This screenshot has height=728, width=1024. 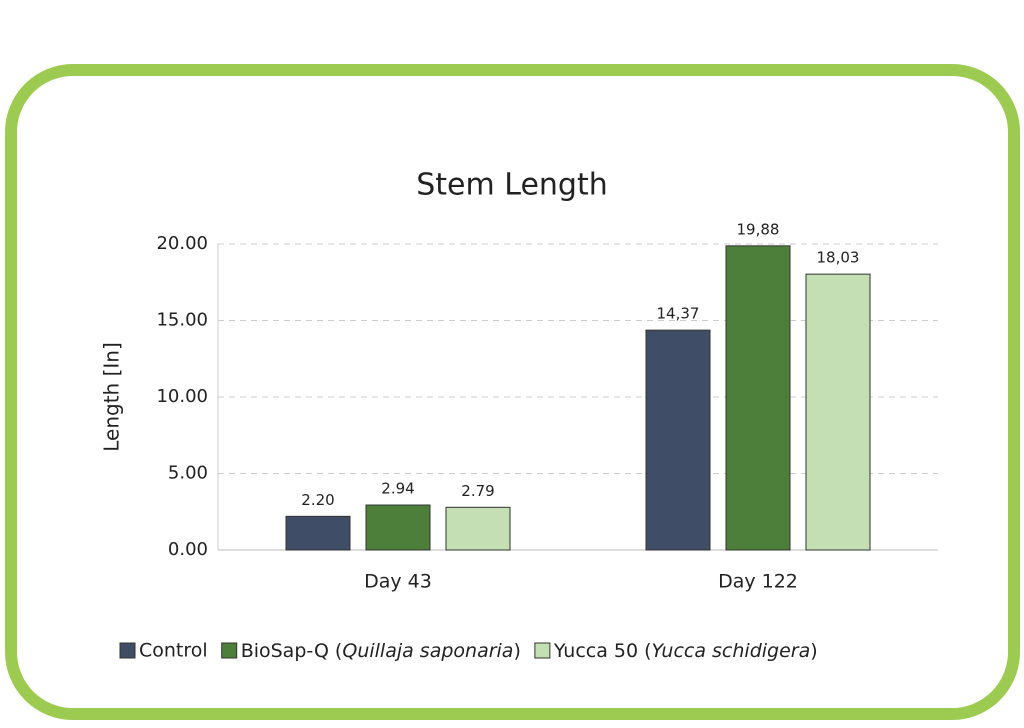 What do you see at coordinates (188, 473) in the screenshot?
I see `y-tick-label: 5.00` at bounding box center [188, 473].